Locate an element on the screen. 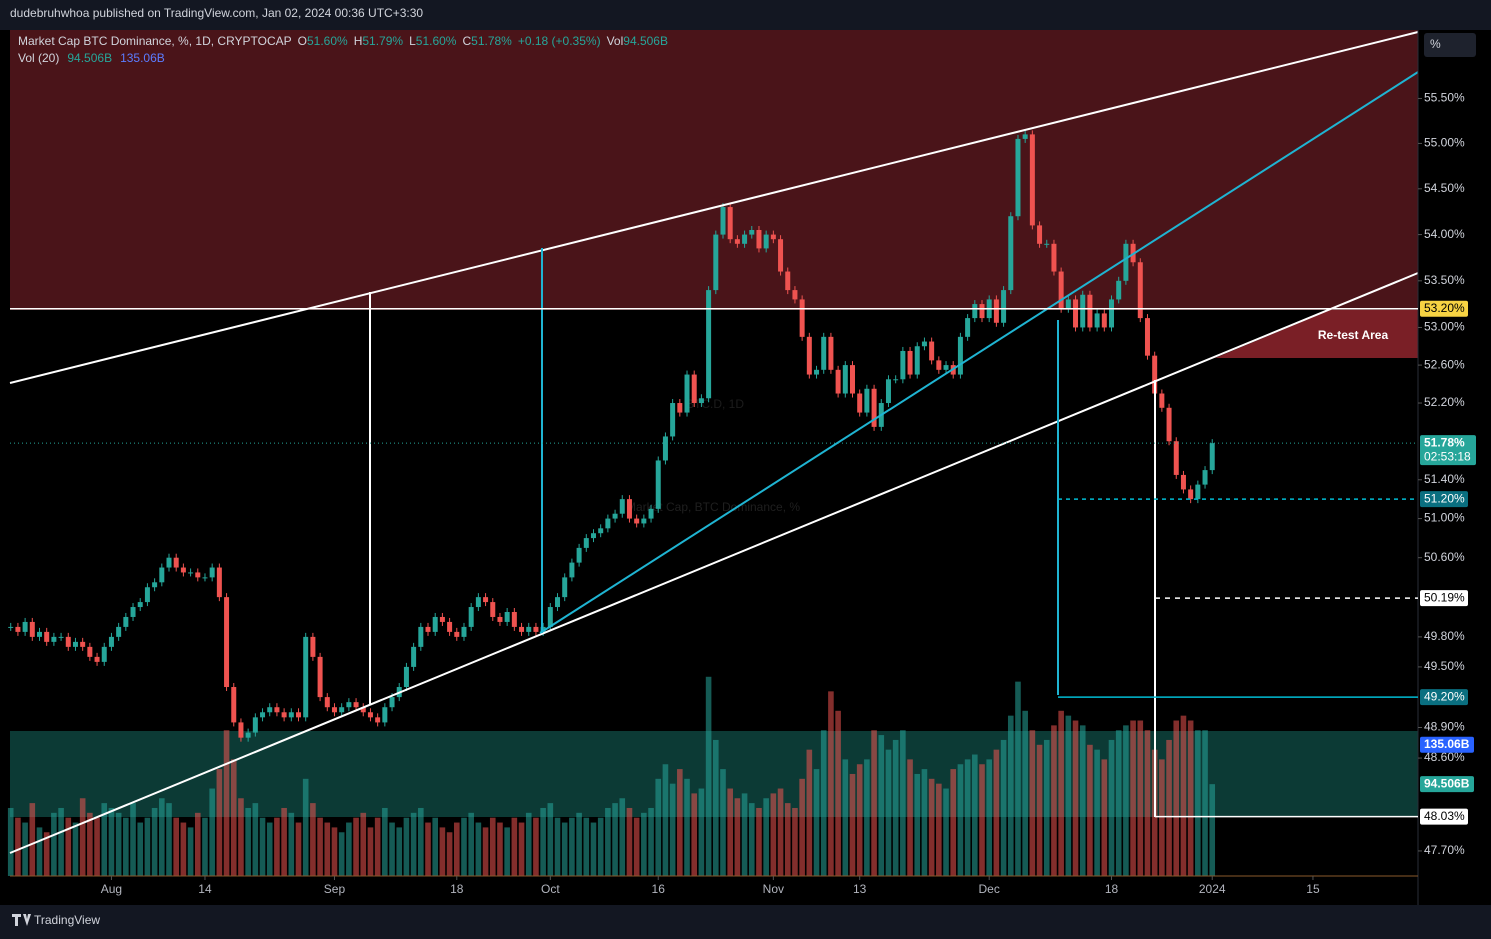  y-tick-label: 50.60% is located at coordinates (1444, 557).